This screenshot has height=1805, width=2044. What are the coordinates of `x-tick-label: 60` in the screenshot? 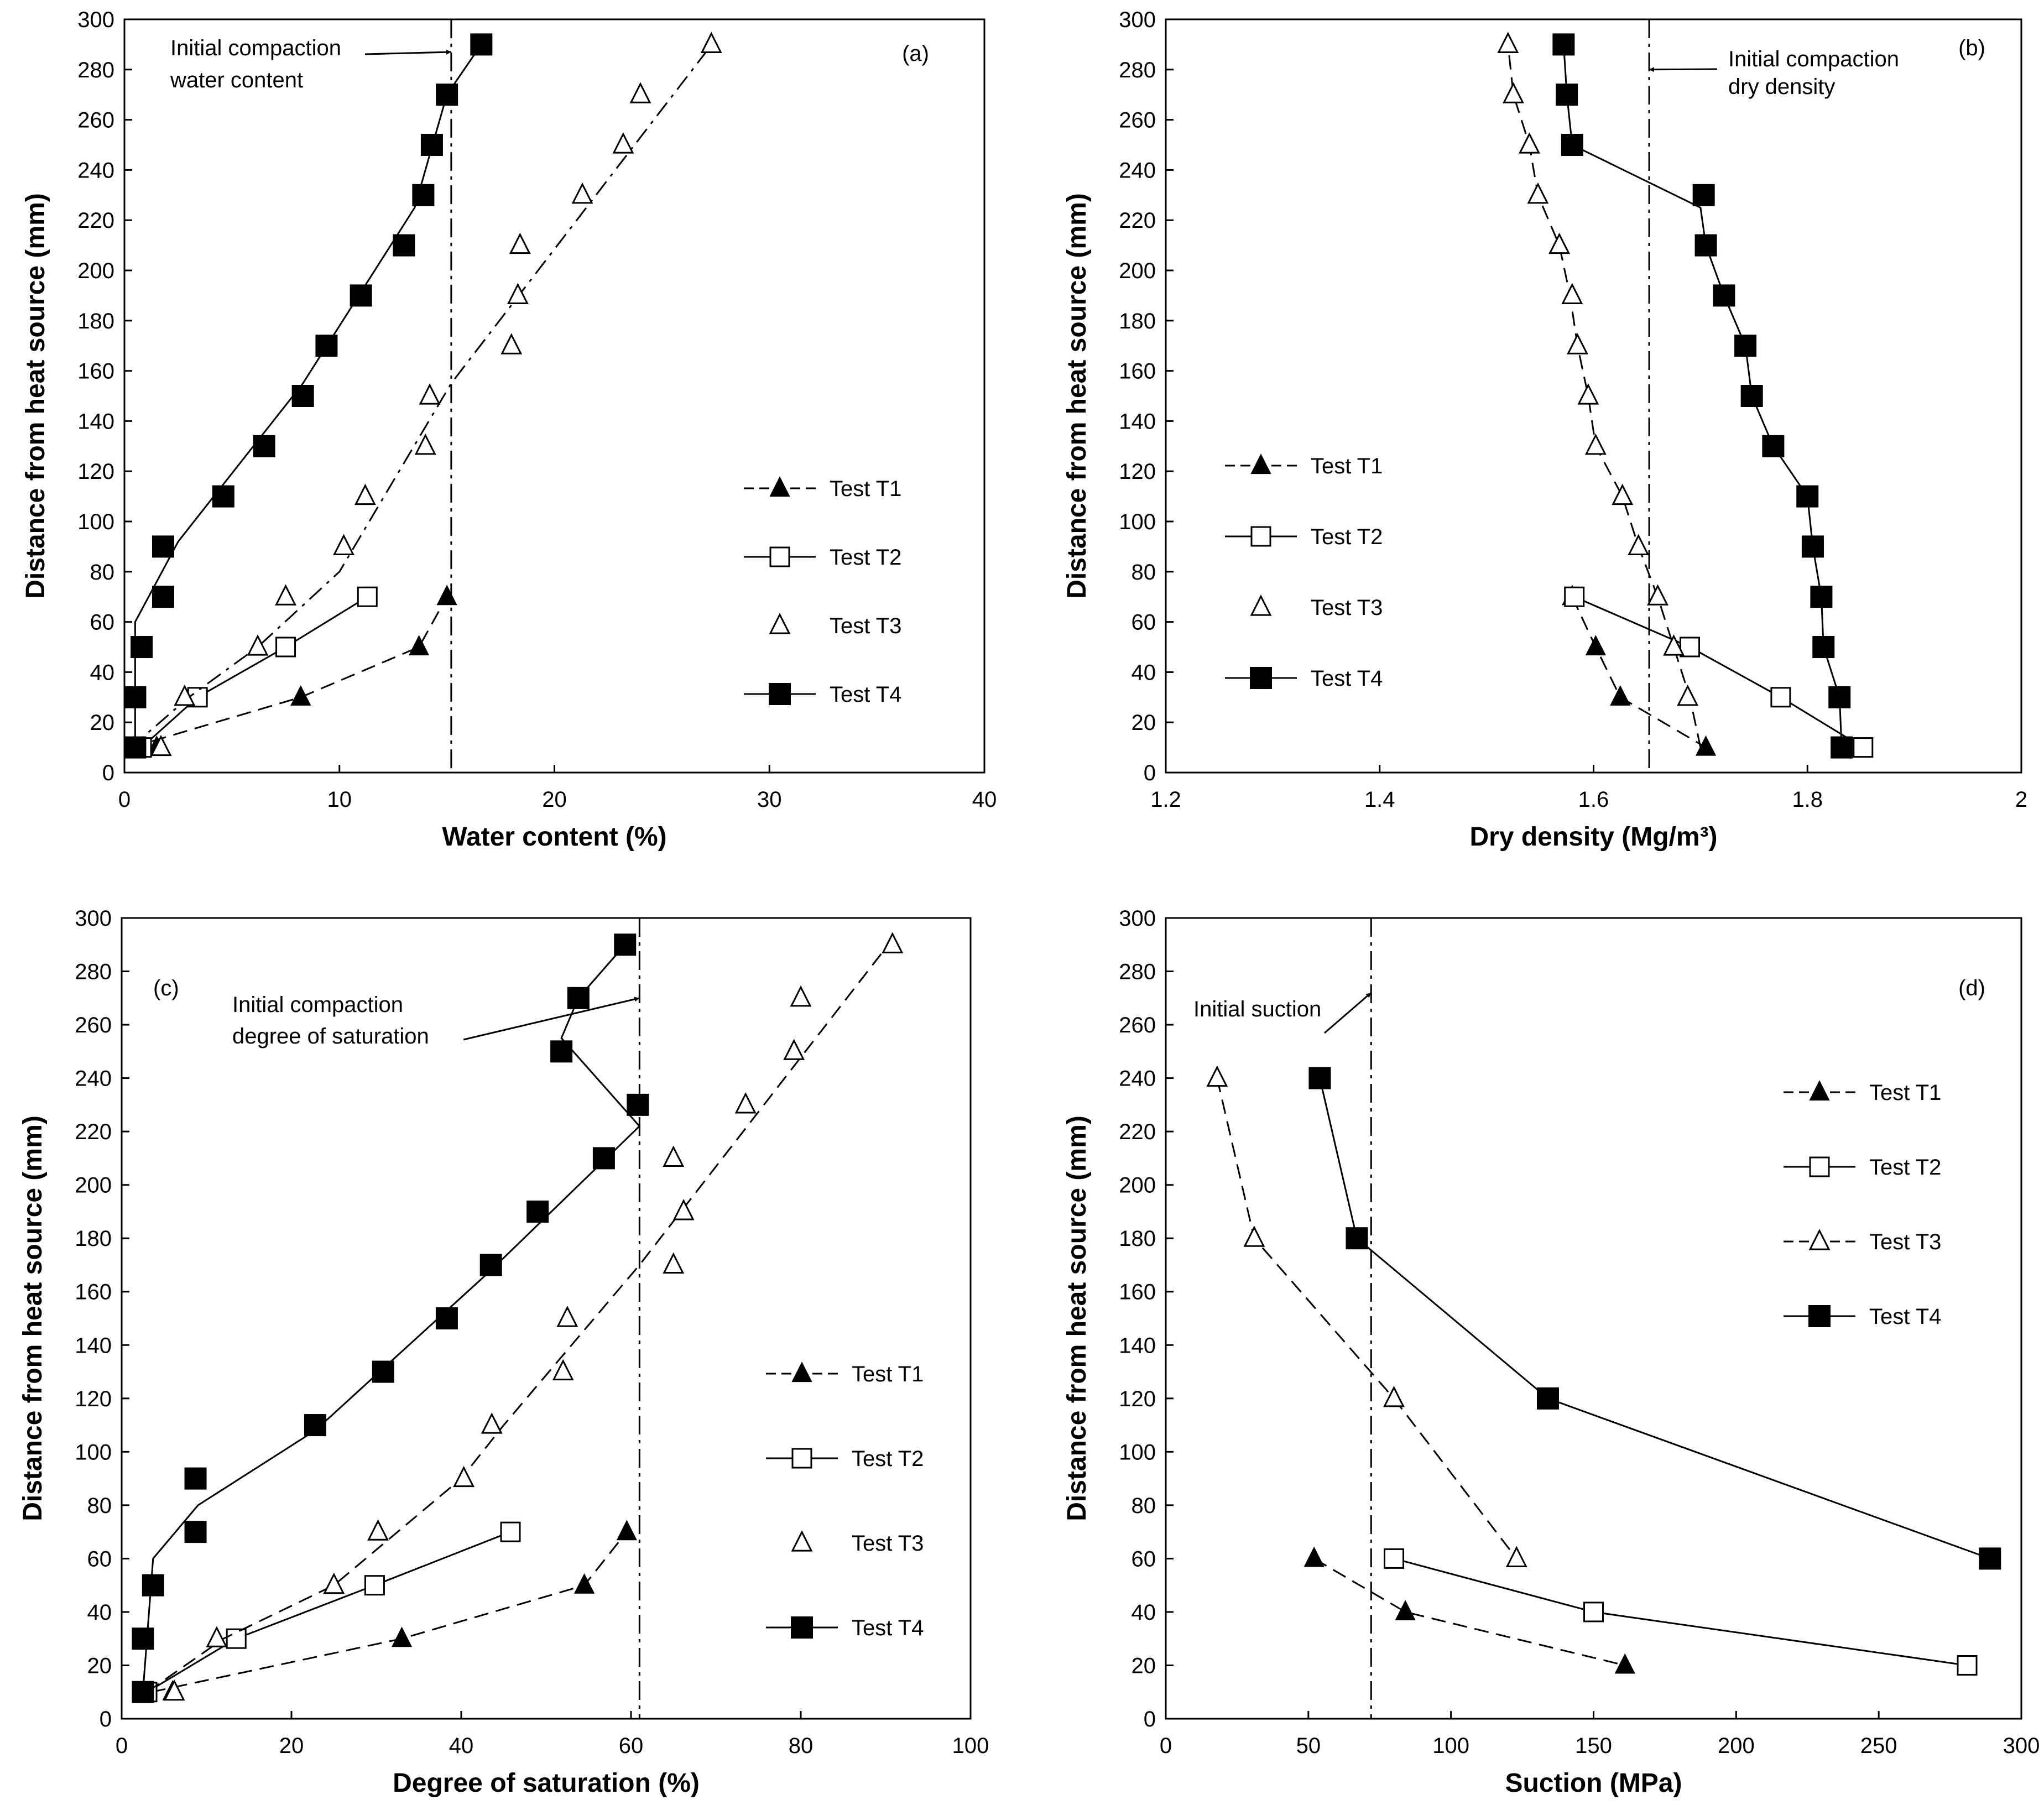 It's located at (631, 1746).